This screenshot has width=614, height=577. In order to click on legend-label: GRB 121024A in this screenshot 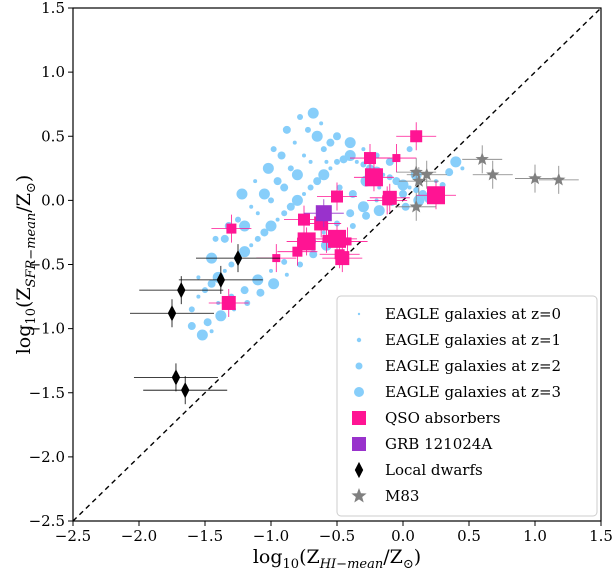, I will do `click(438, 444)`.